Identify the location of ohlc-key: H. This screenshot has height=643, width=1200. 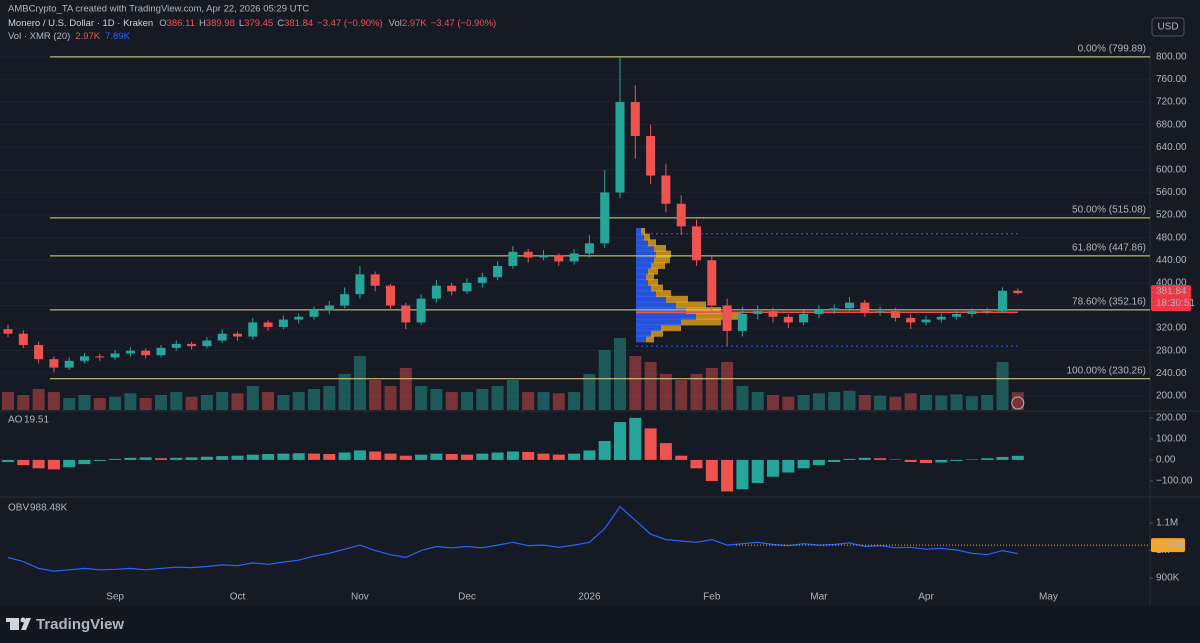
(202, 23).